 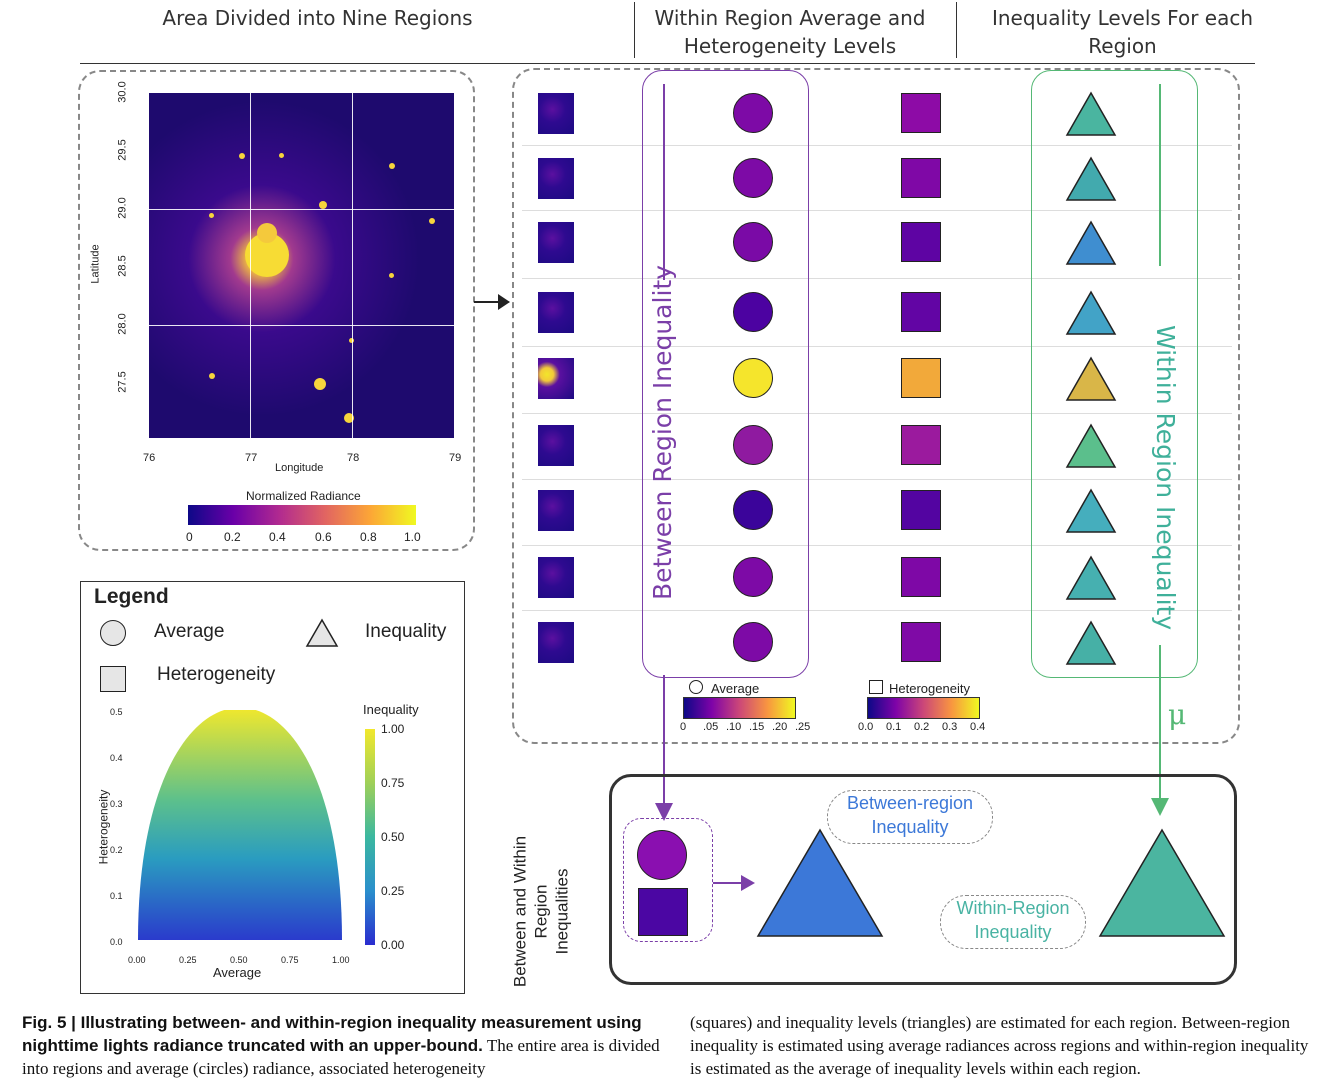 I want to click on legend-cbar-tick: 0.50, so click(x=393, y=837).